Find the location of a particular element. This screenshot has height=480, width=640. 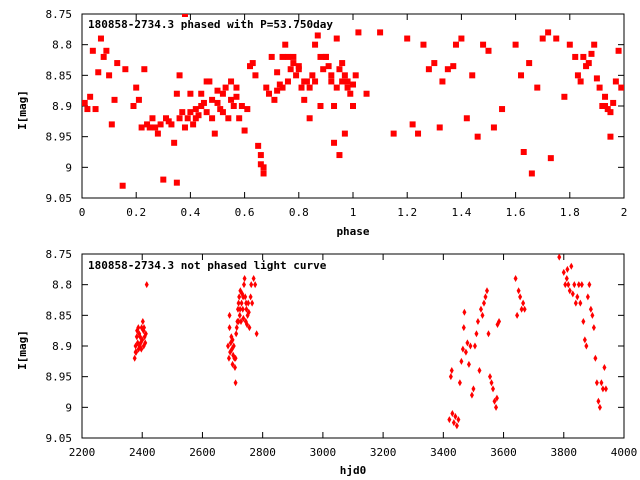

y-tick-label: 8.9 is located at coordinates (62, 106).